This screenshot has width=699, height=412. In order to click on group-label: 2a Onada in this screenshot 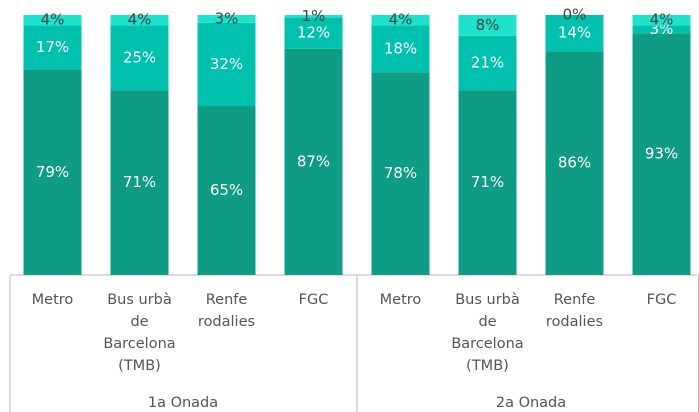, I will do `click(531, 403)`.